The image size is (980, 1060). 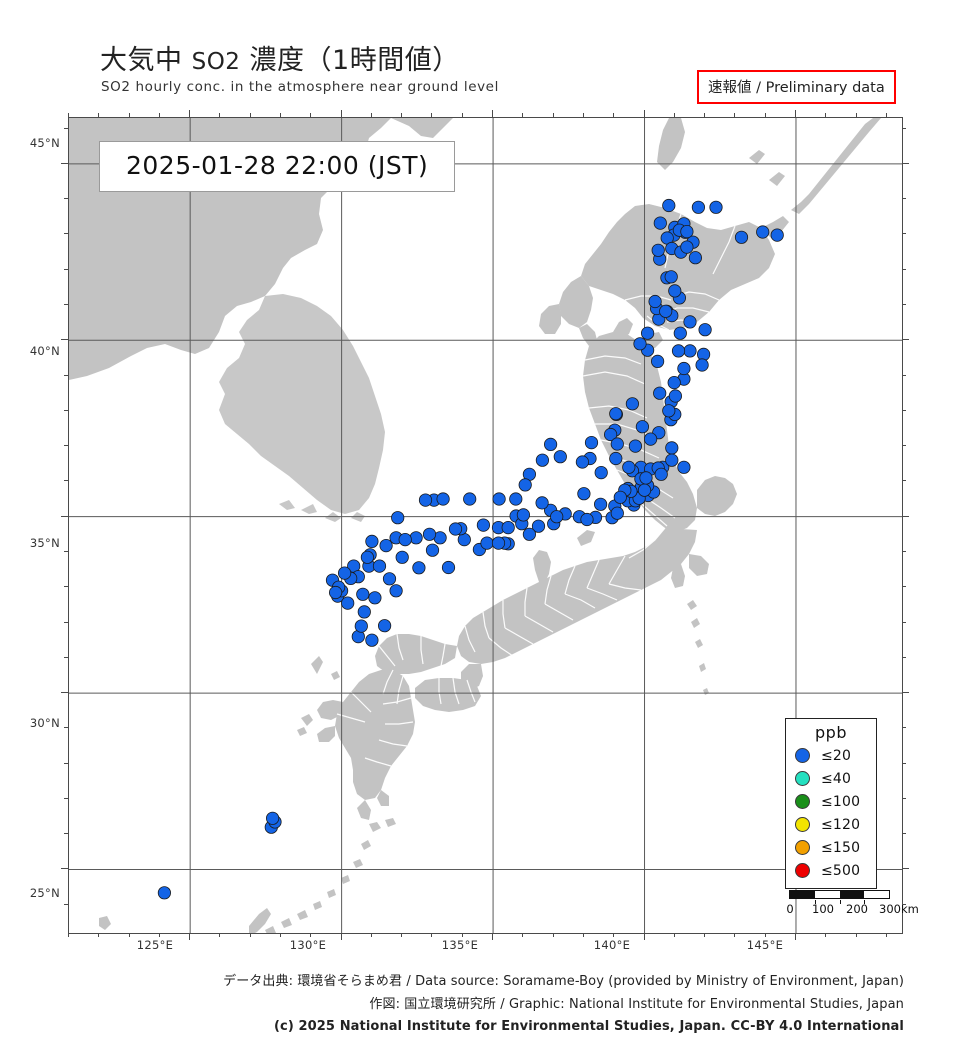 What do you see at coordinates (831, 870) in the screenshot?
I see `legend-item-500: ≤500` at bounding box center [831, 870].